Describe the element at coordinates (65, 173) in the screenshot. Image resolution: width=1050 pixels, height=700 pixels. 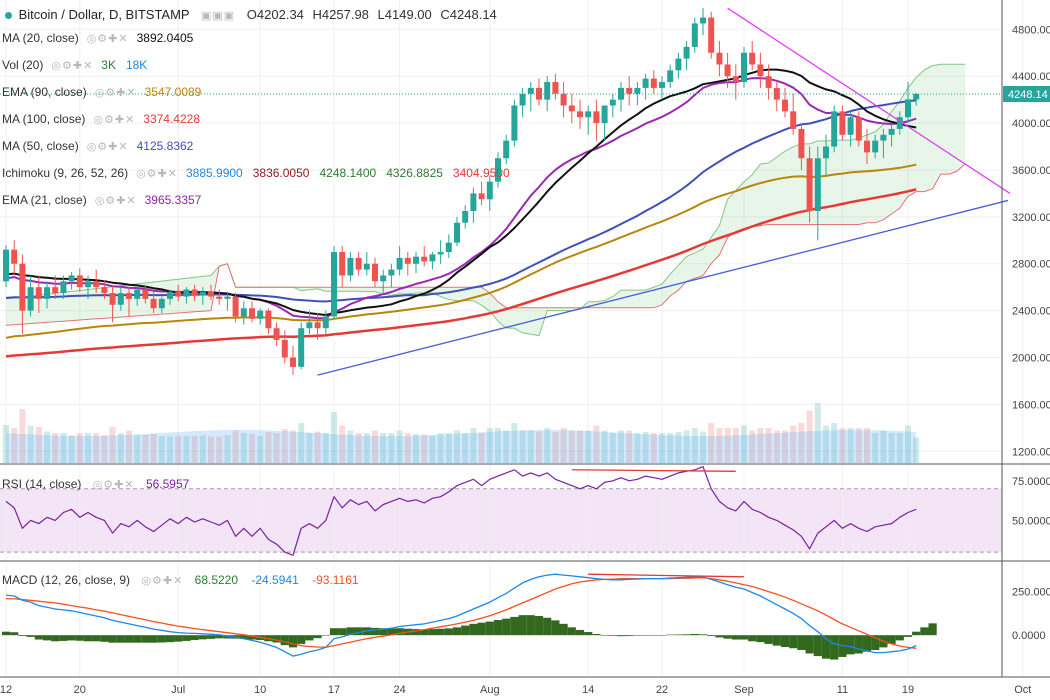
I see `indicator-label: Ichimoku (9, 26, 52, 26)` at that location.